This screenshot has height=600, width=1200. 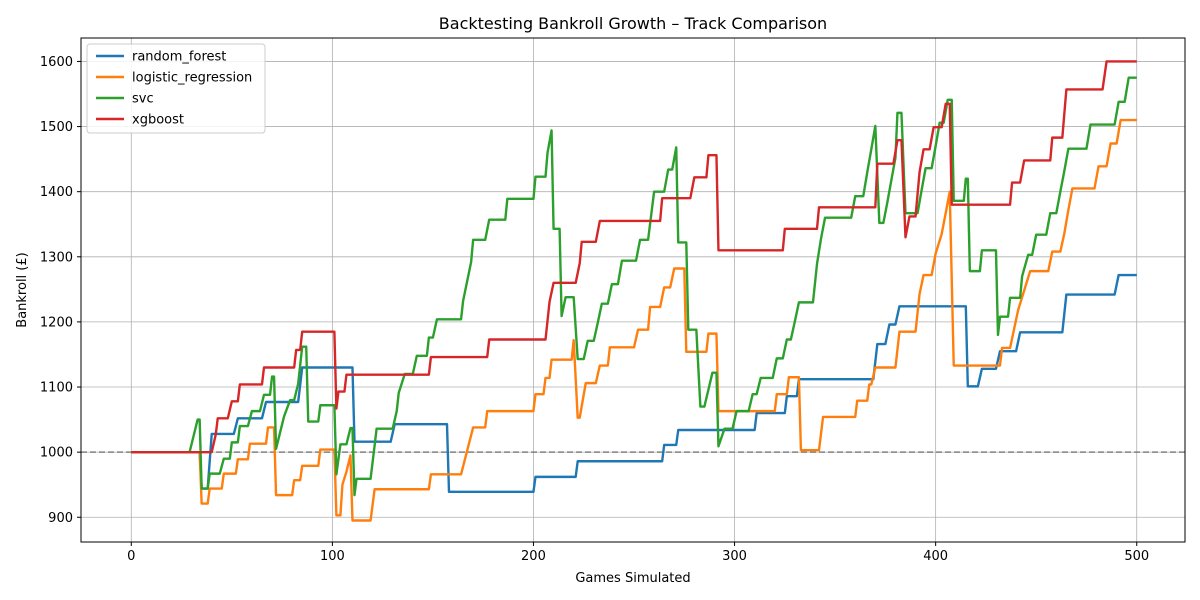 What do you see at coordinates (332, 556) in the screenshot?
I see `x-tick-label: 100` at bounding box center [332, 556].